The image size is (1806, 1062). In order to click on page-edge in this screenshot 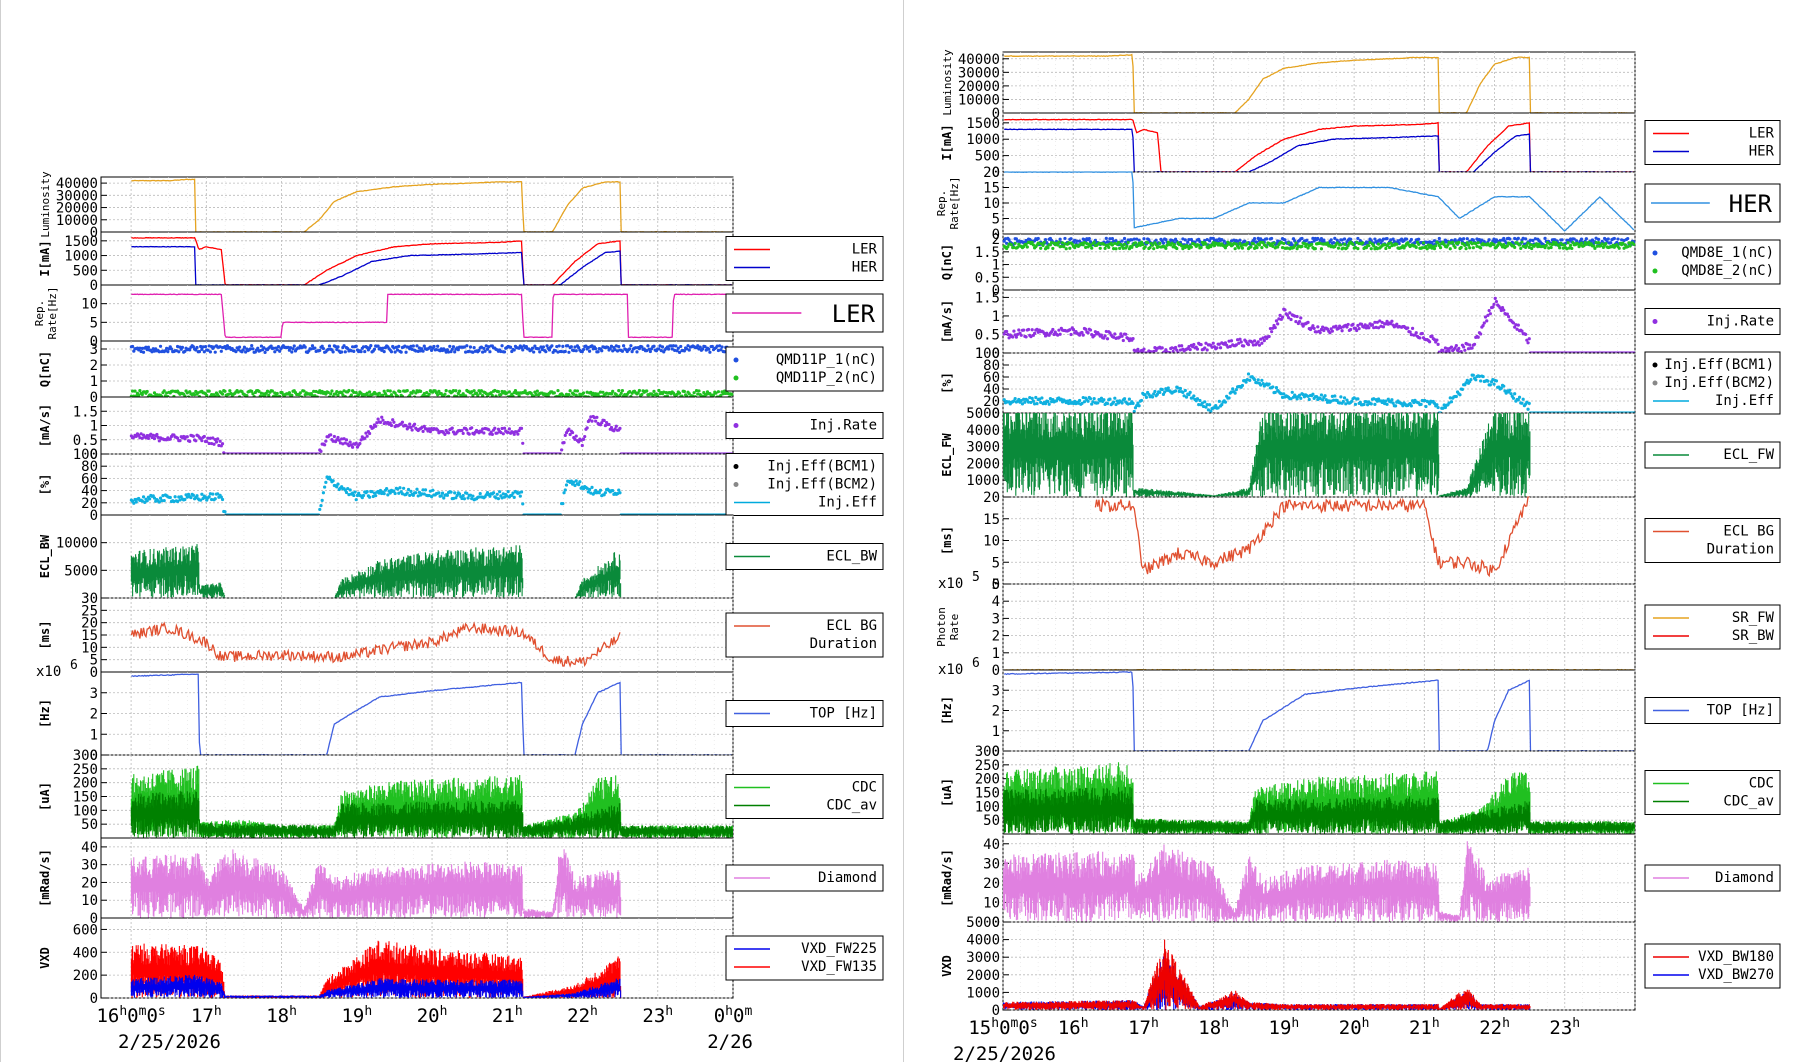, I will do `click(0, 531)`.